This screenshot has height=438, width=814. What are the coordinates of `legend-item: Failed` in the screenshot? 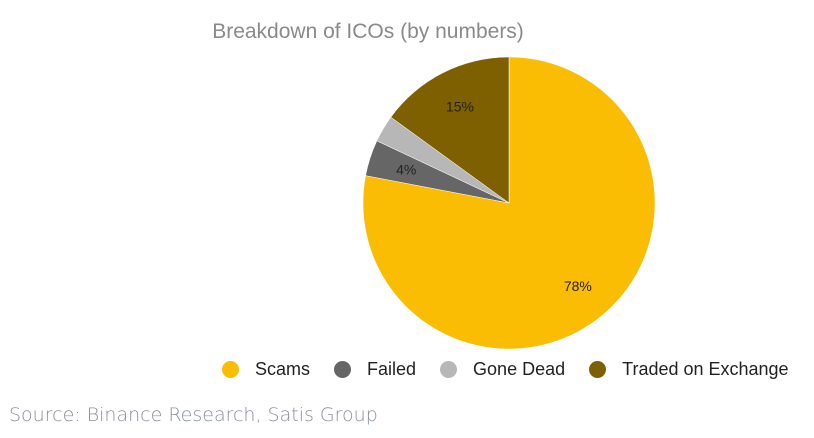 It's located at (375, 369).